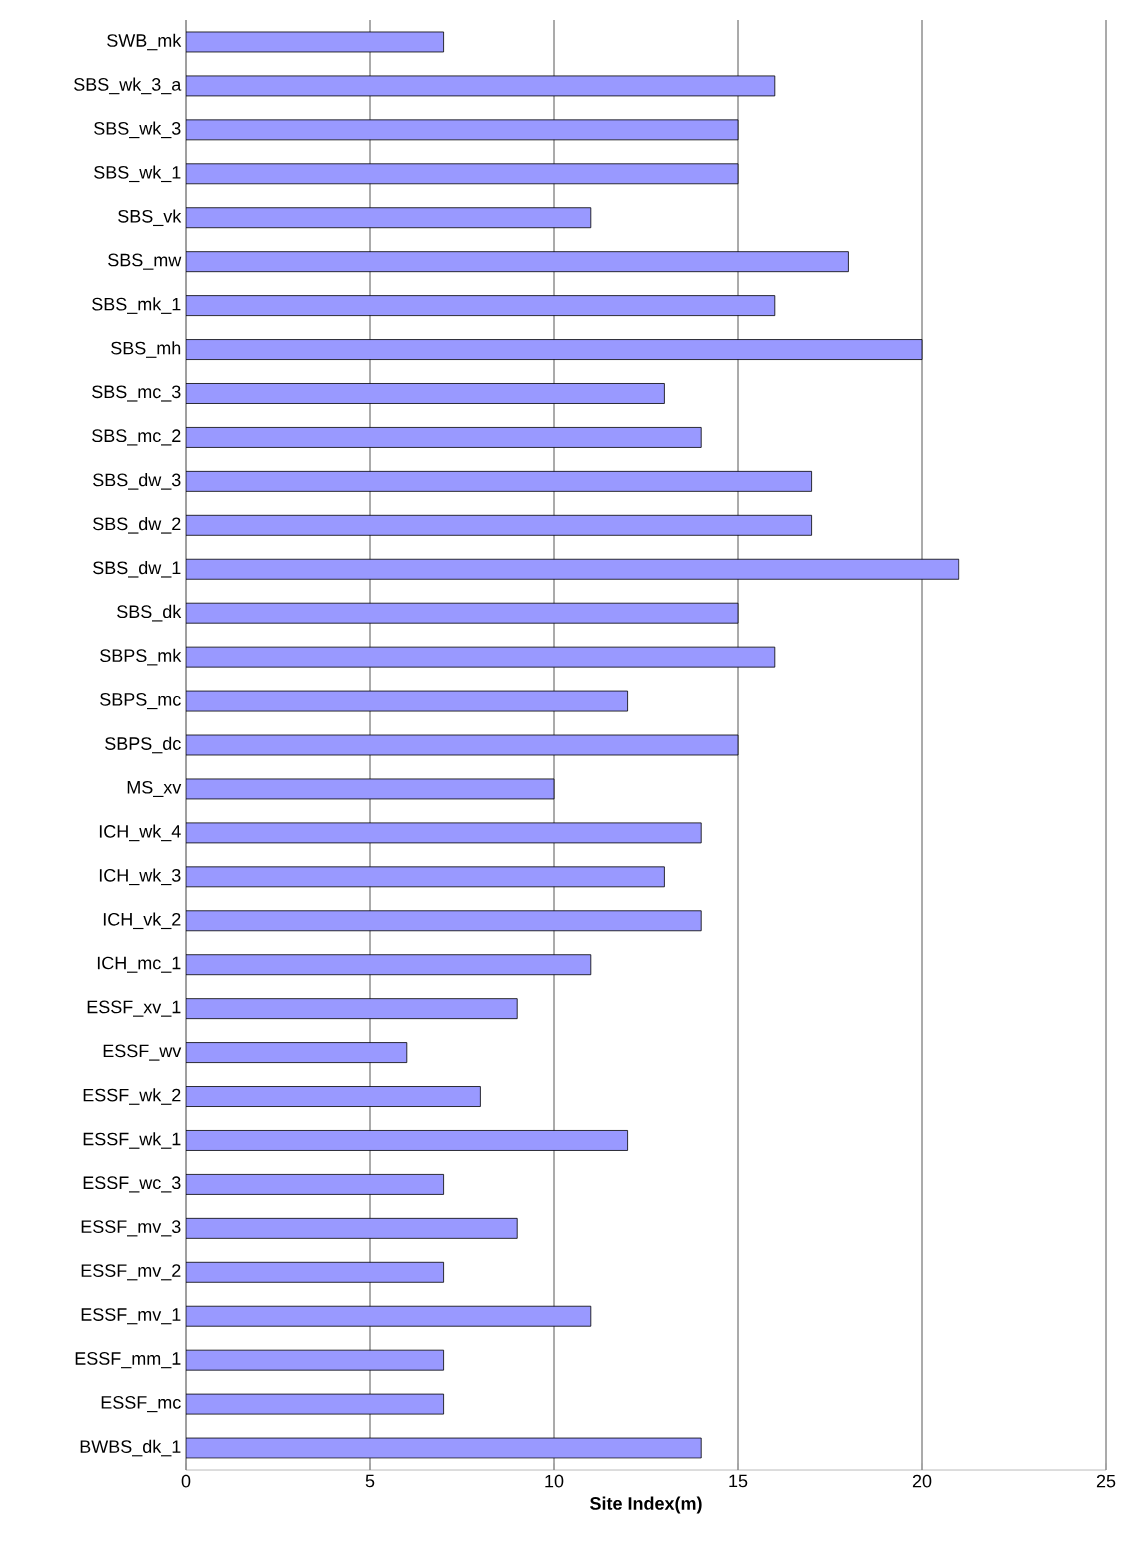 The height and width of the screenshot is (1558, 1131). Describe the element at coordinates (137, 525) in the screenshot. I see `y-tick-label: SBS_dw_2` at that location.